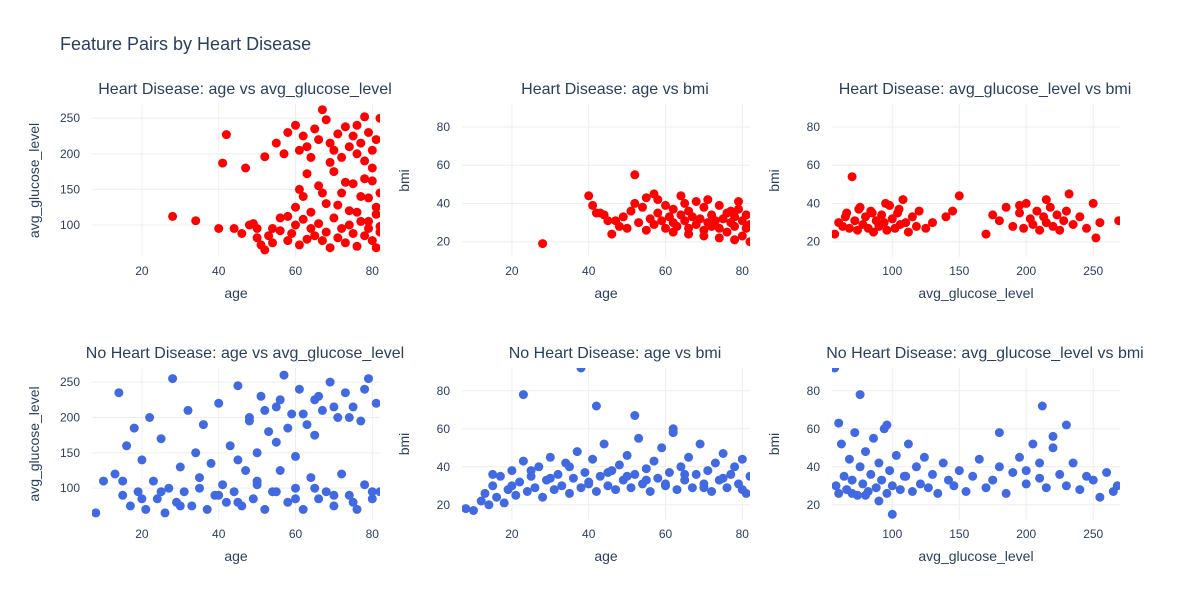 Image resolution: width=1200 pixels, height=600 pixels. Describe the element at coordinates (1093, 534) in the screenshot. I see `x-tick-label: 250` at that location.